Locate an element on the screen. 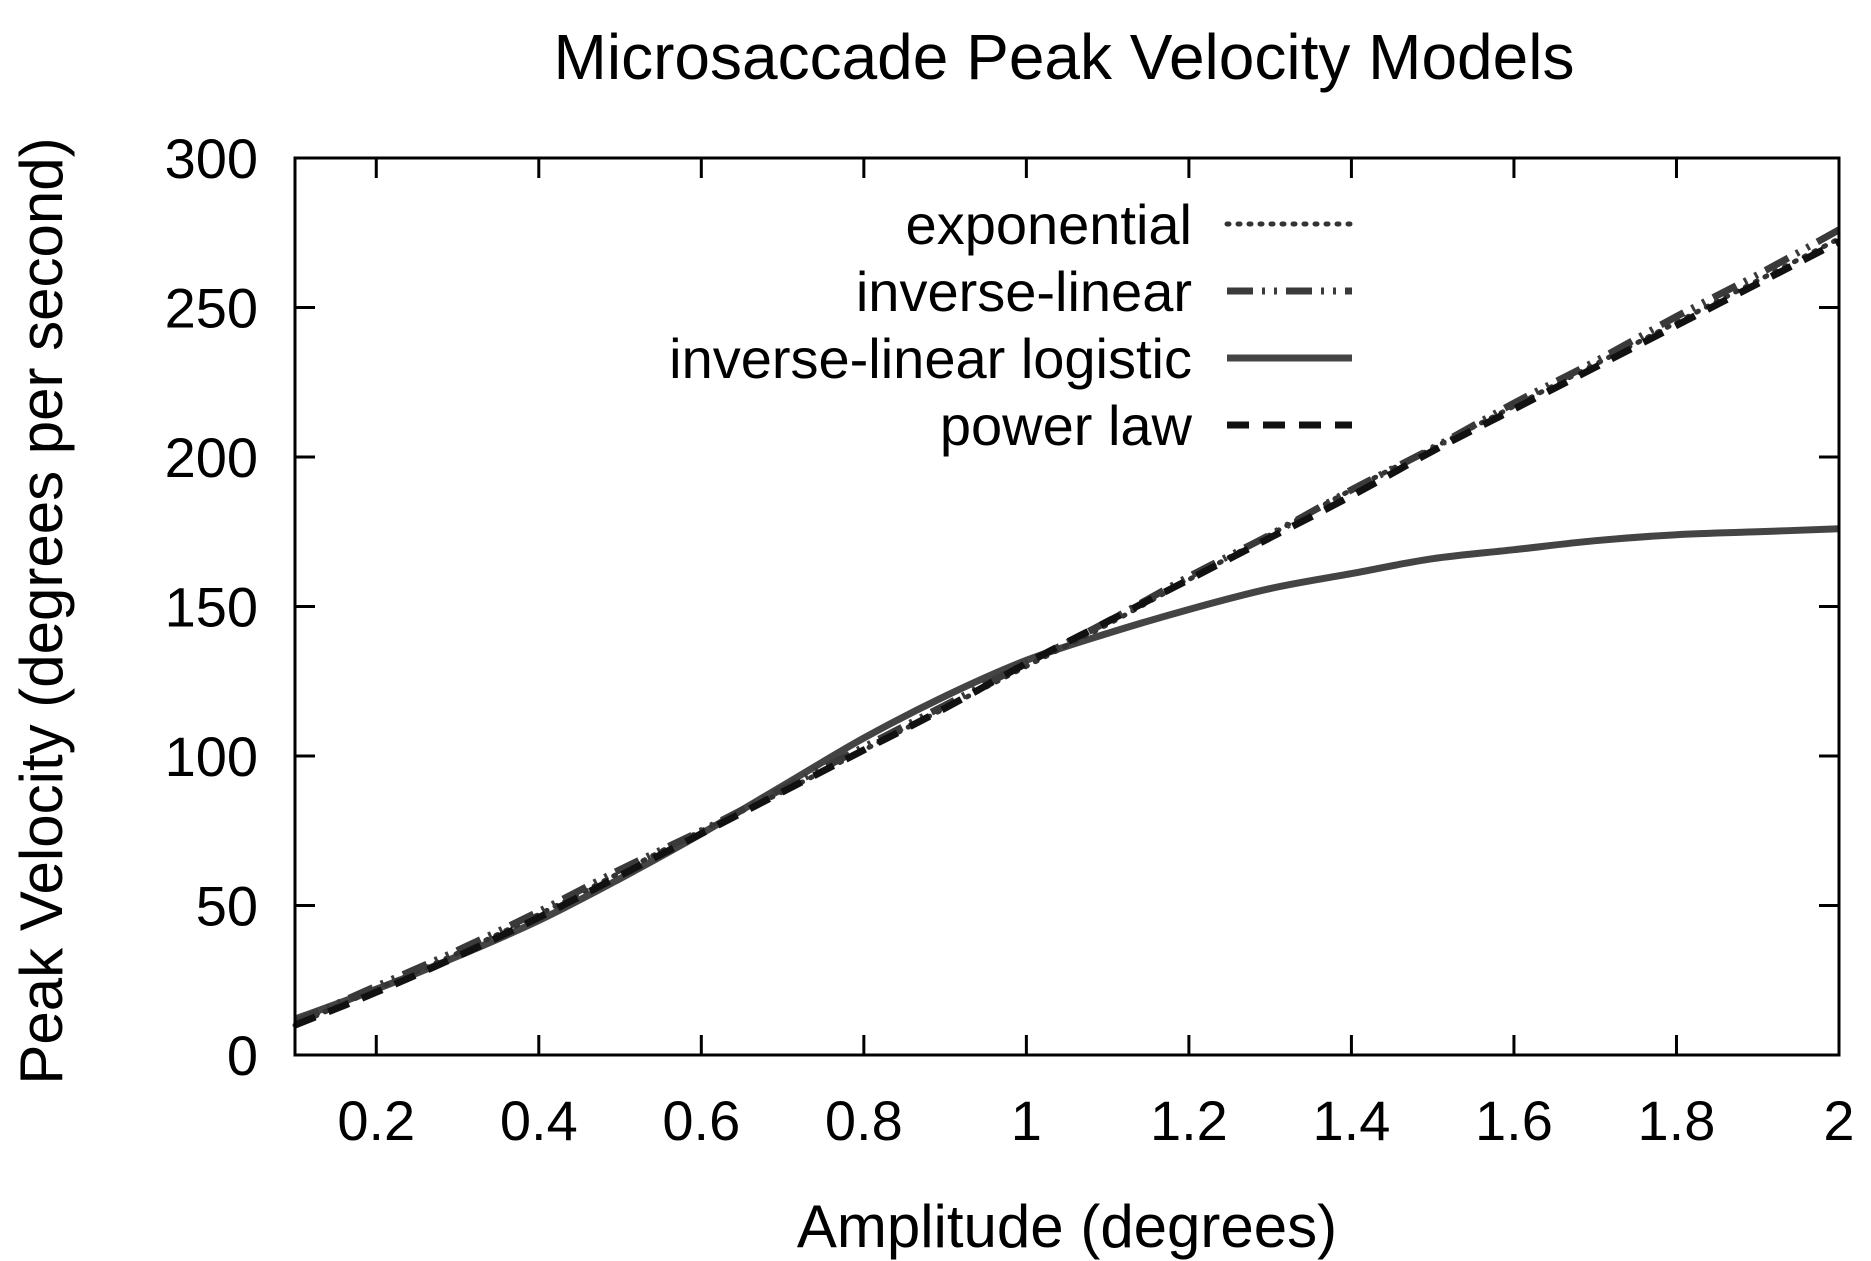 The image size is (1871, 1261). x-tick-label: 1.4 is located at coordinates (1351, 1120).